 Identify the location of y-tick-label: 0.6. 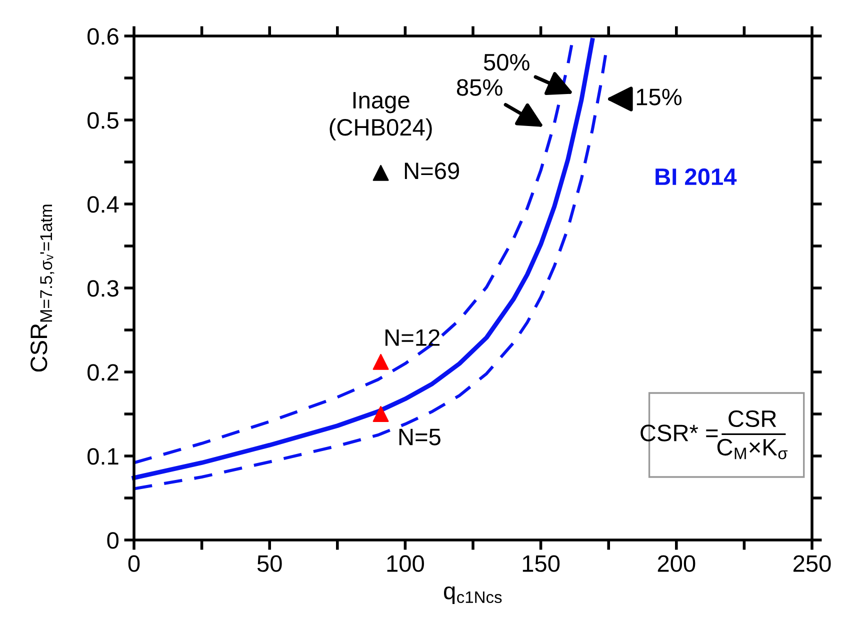
(103, 36).